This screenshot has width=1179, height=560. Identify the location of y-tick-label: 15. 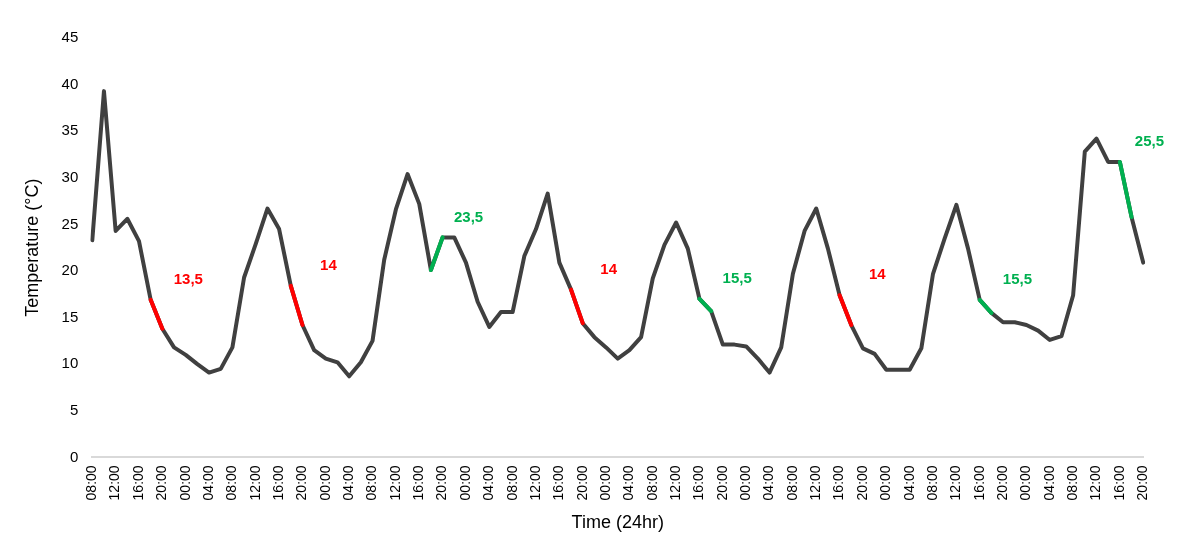
(70, 316).